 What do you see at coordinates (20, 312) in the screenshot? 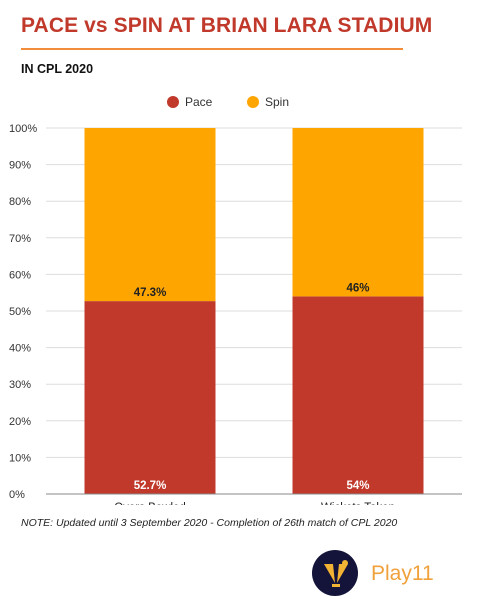
I see `y-tick-label: 50%` at bounding box center [20, 312].